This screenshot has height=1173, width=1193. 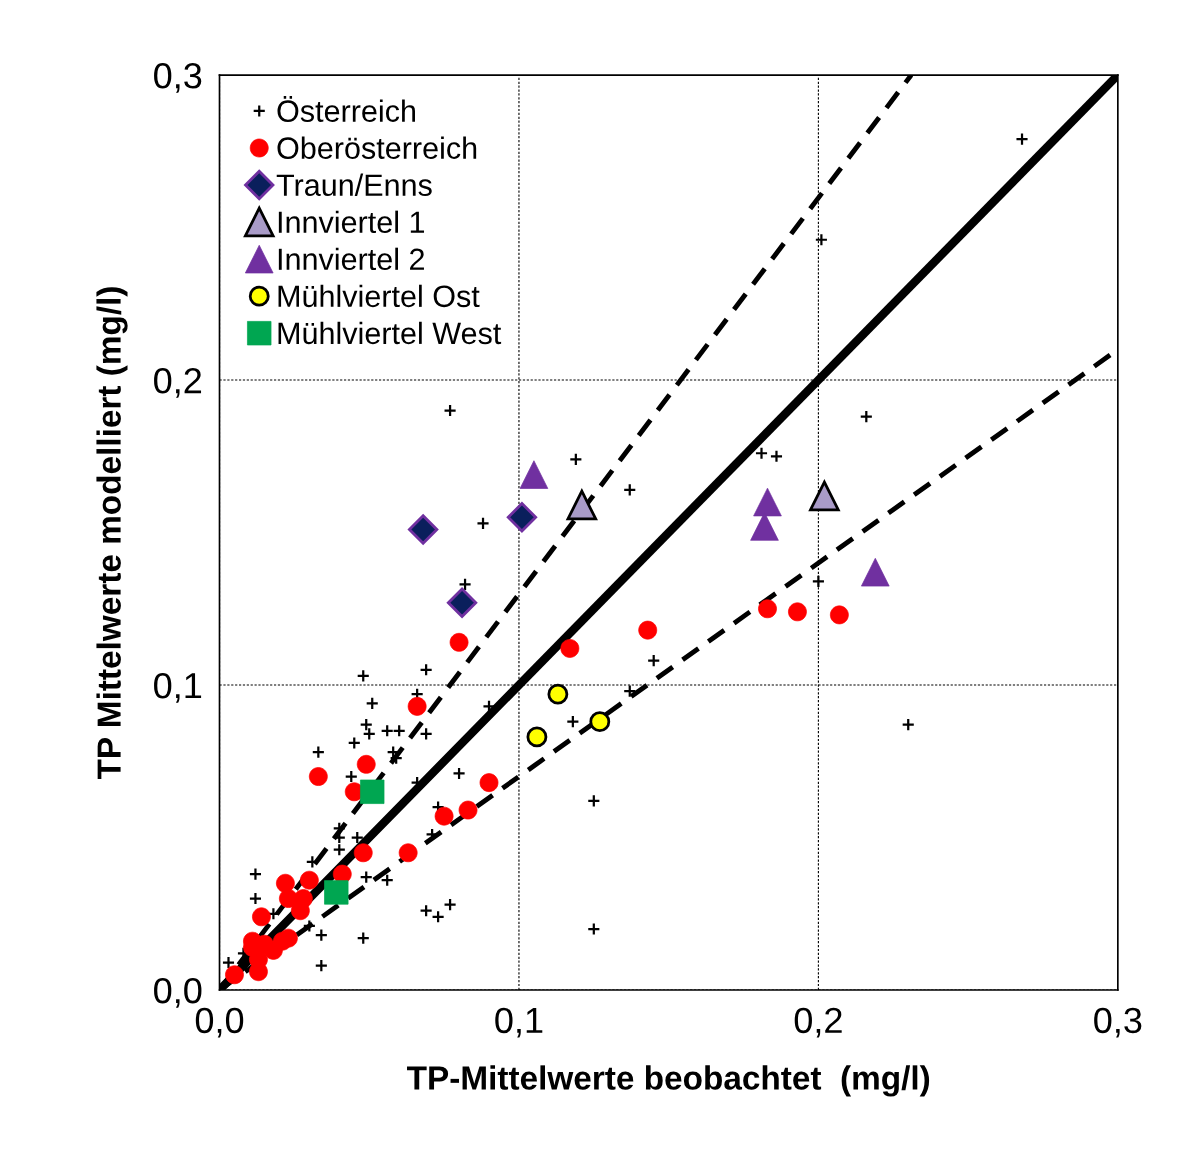 What do you see at coordinates (668, 1081) in the screenshot?
I see `x-axis-title: TP-Mittelwerte beobachtet (mg/l)` at bounding box center [668, 1081].